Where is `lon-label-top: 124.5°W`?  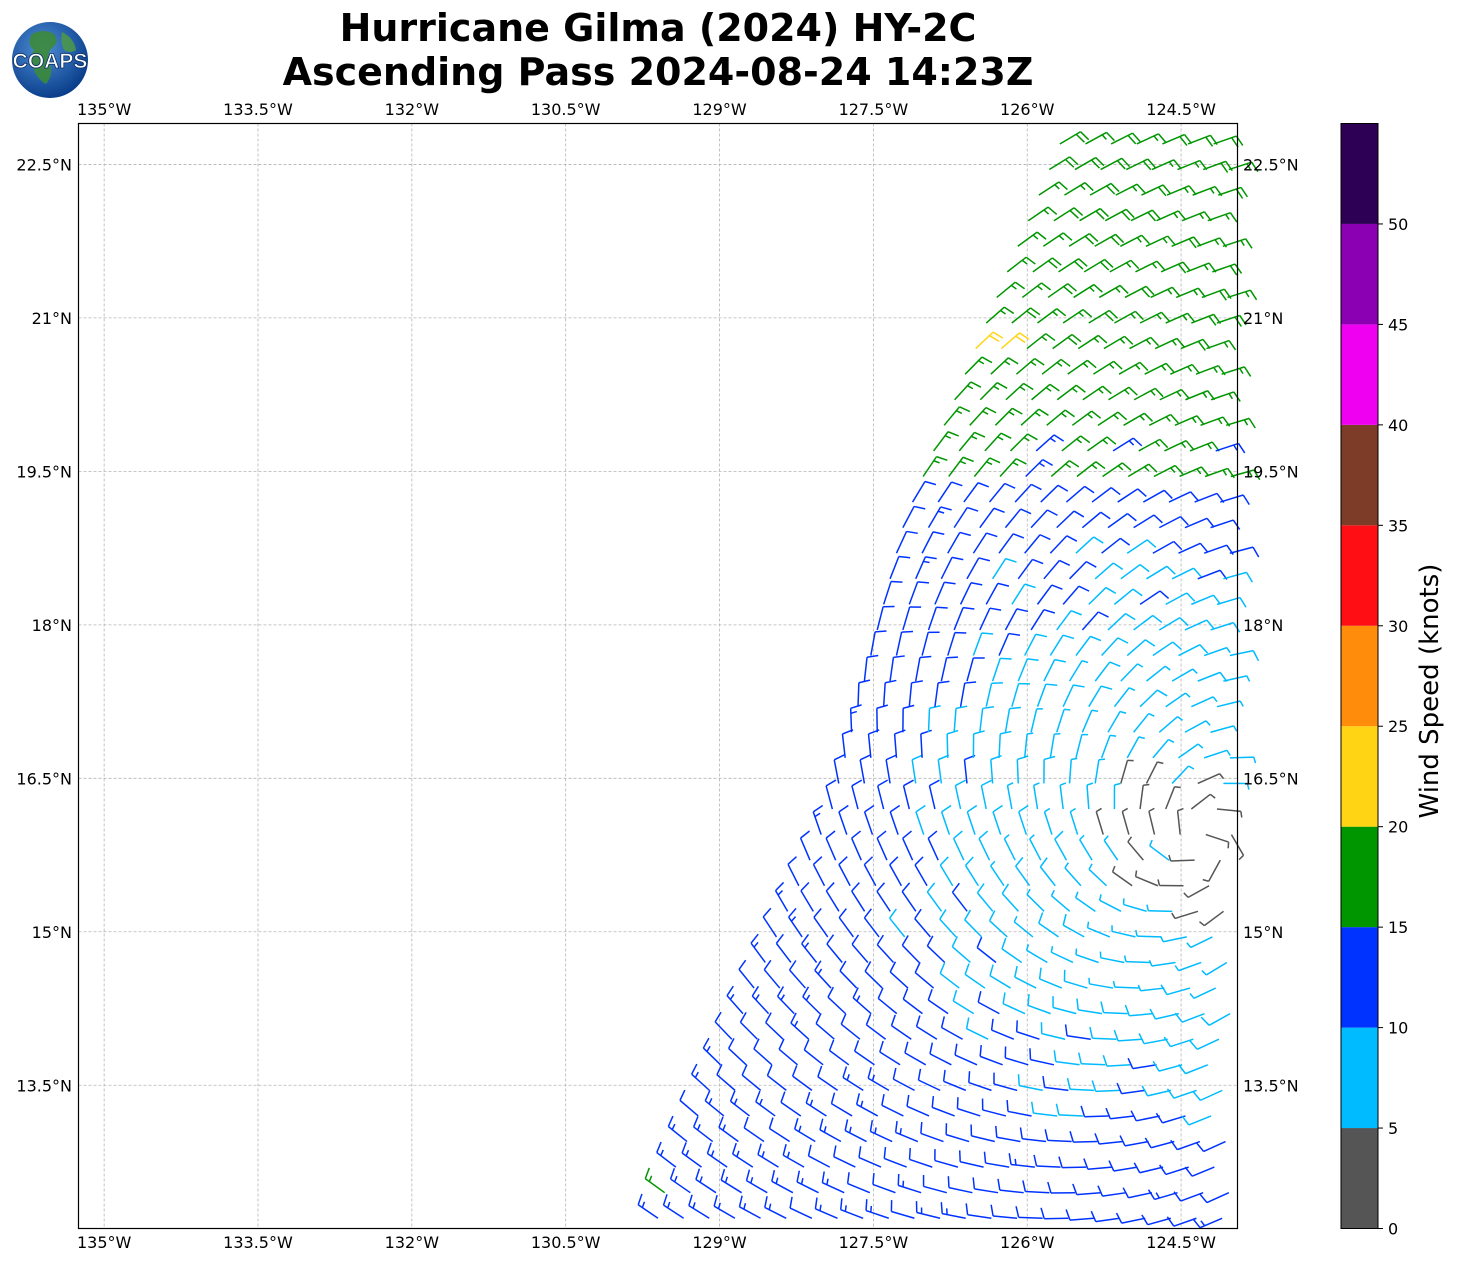 lon-label-top: 124.5°W is located at coordinates (1181, 109).